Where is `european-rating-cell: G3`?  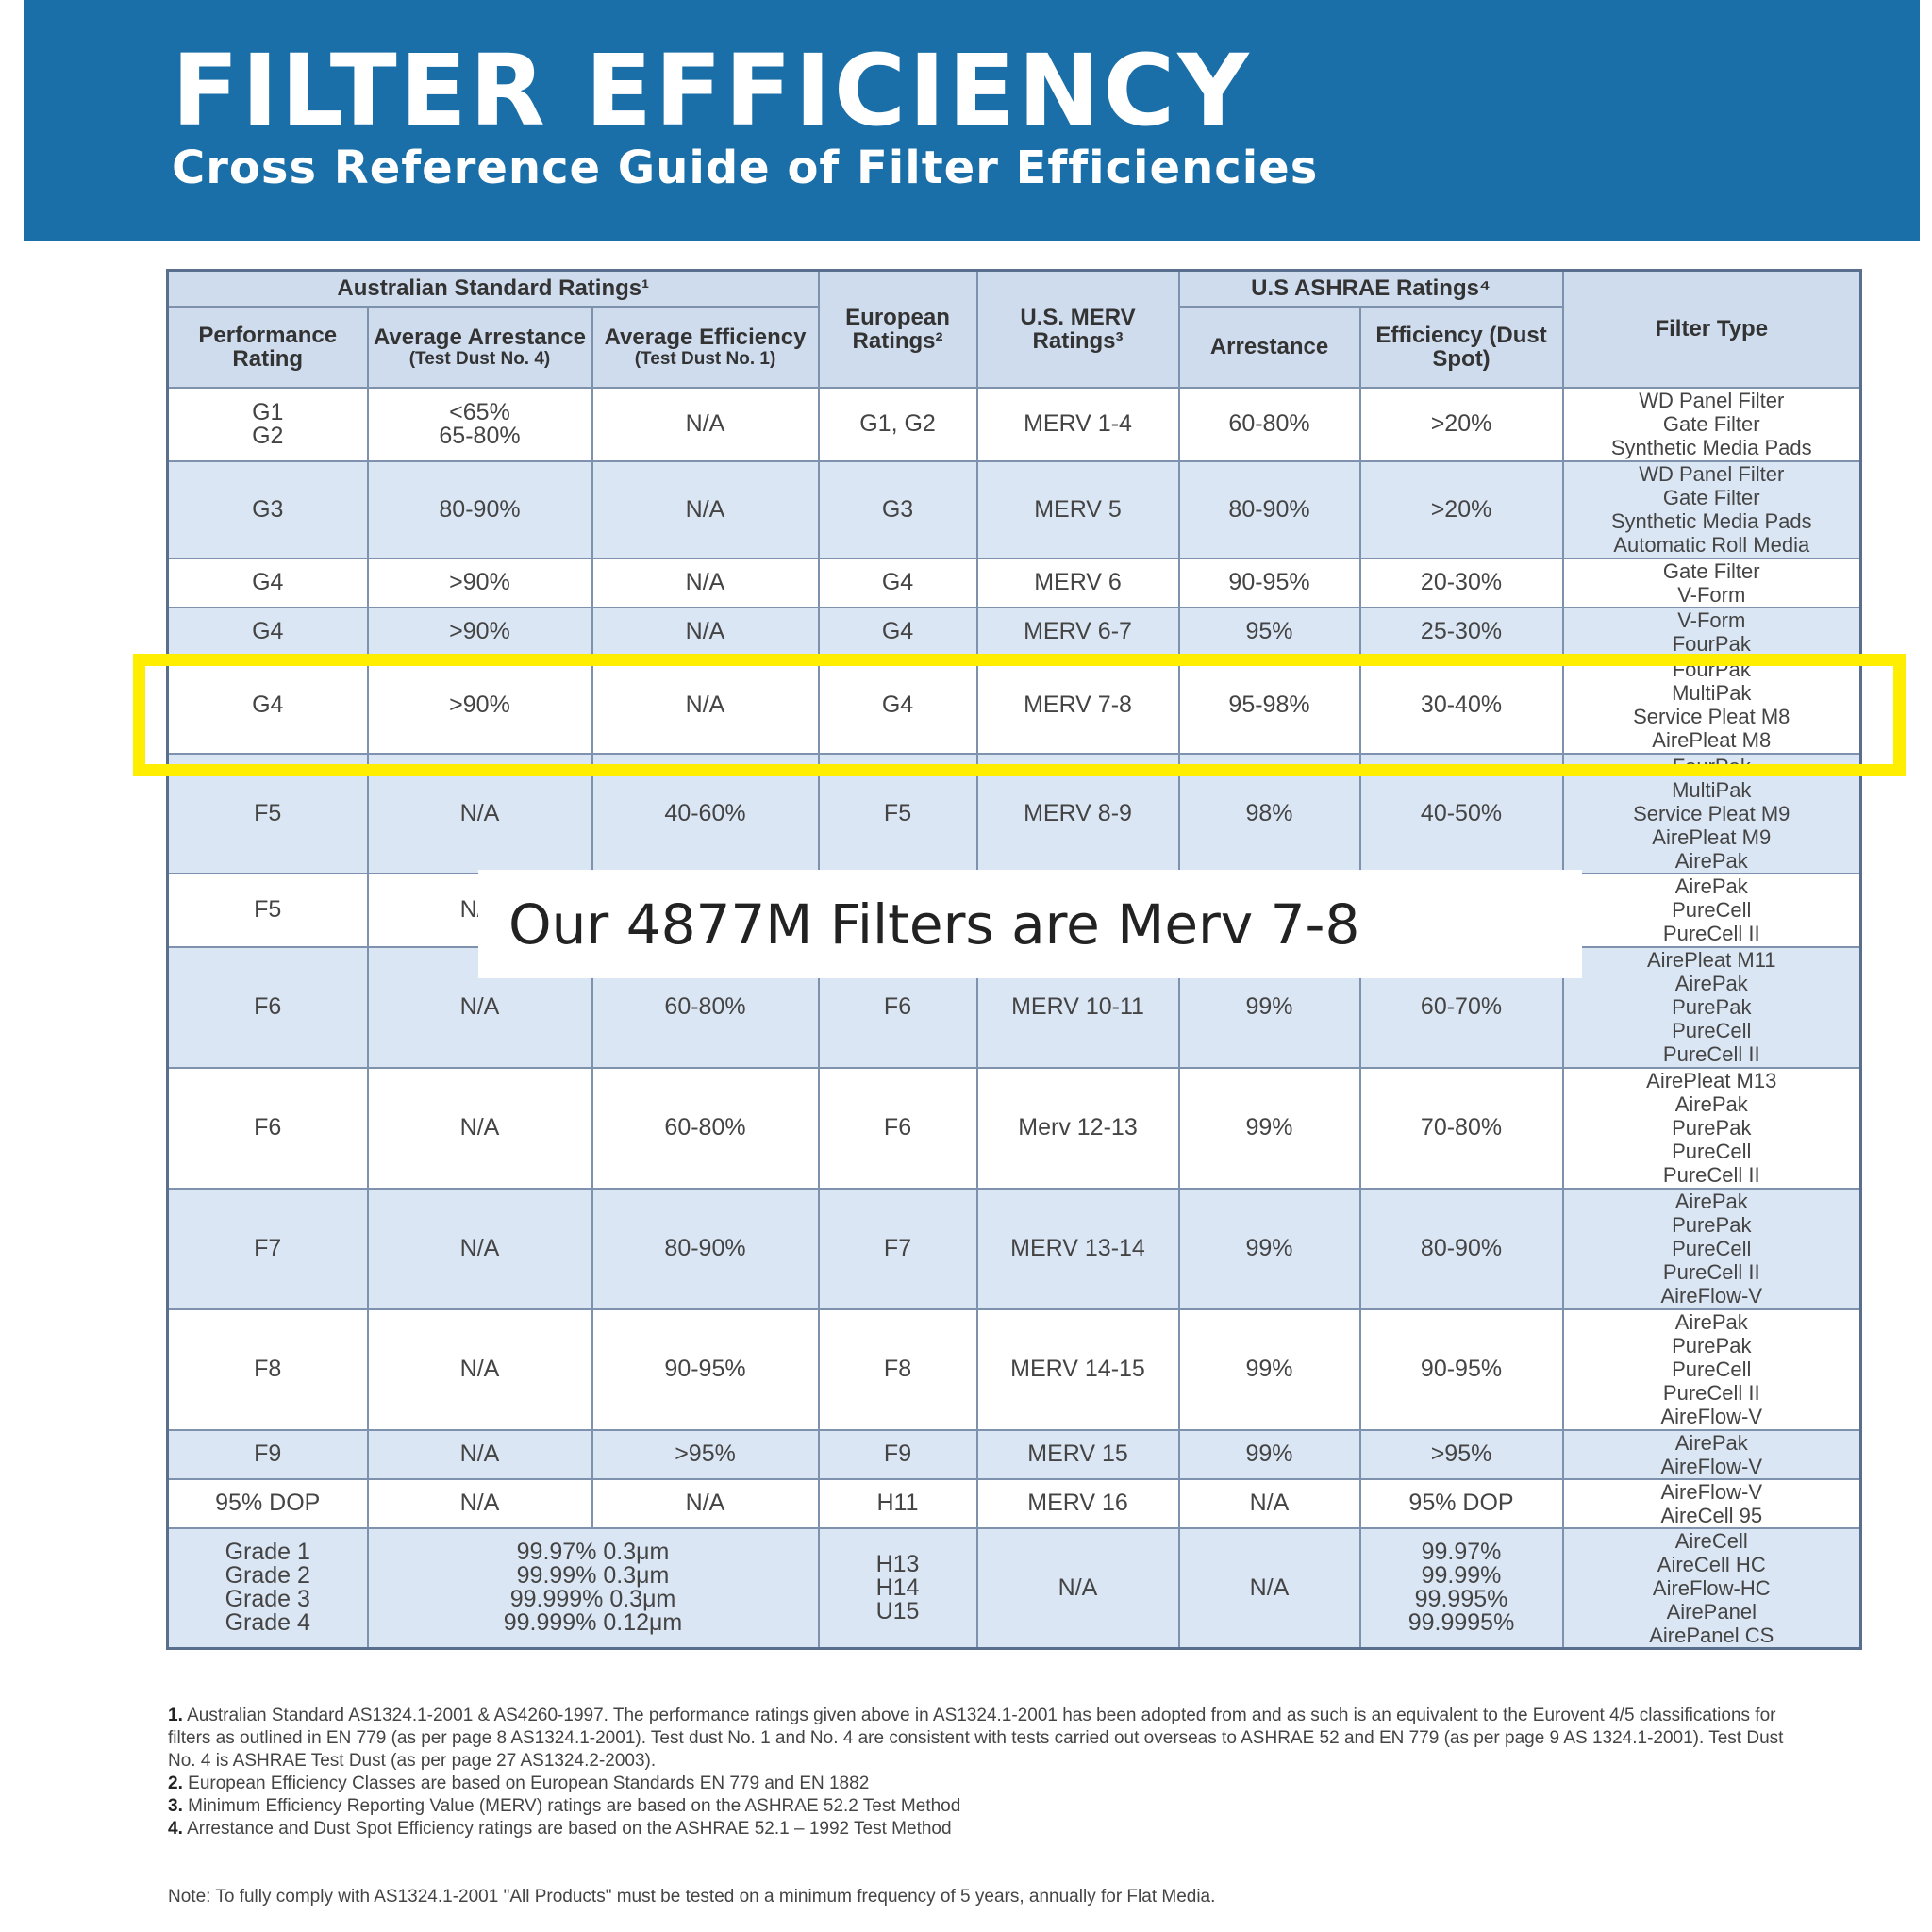
european-rating-cell: G3 is located at coordinates (898, 509).